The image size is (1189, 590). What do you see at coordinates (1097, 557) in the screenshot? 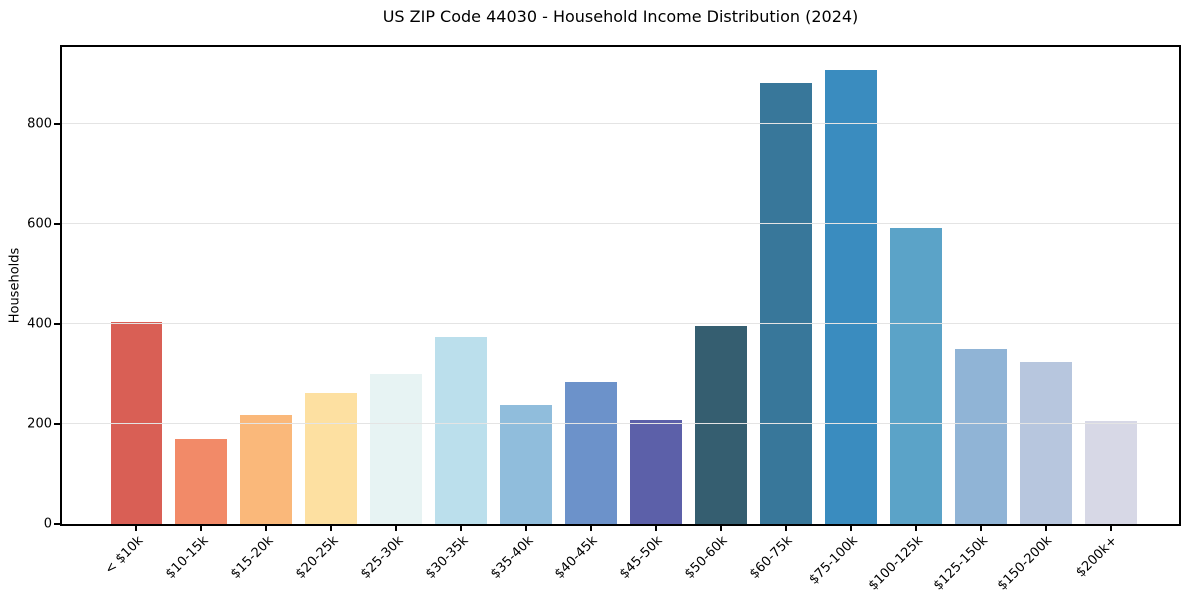
I see `x-tick-label: $200k+` at bounding box center [1097, 557].